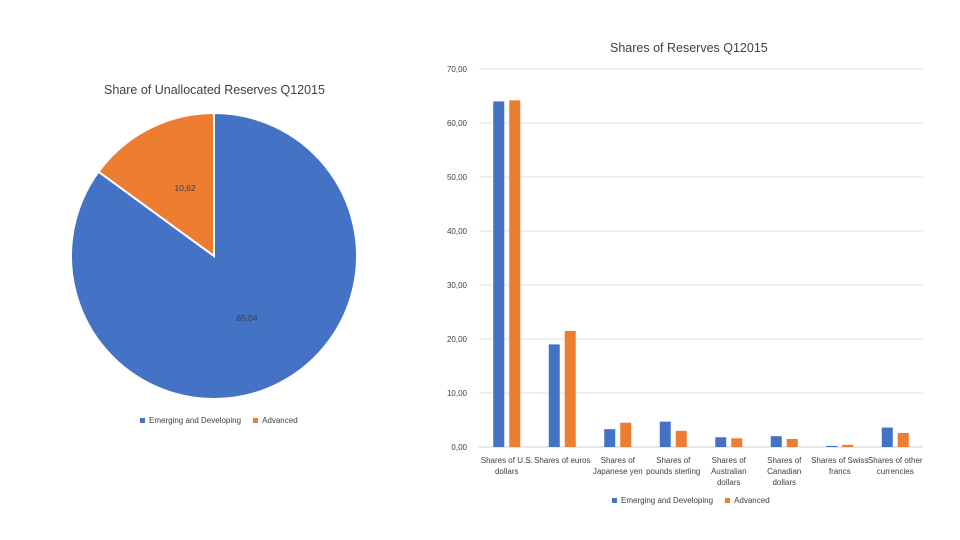 The height and width of the screenshot is (540, 960). What do you see at coordinates (840, 466) in the screenshot?
I see `x-category-label-6: Shares of Swiss francs` at bounding box center [840, 466].